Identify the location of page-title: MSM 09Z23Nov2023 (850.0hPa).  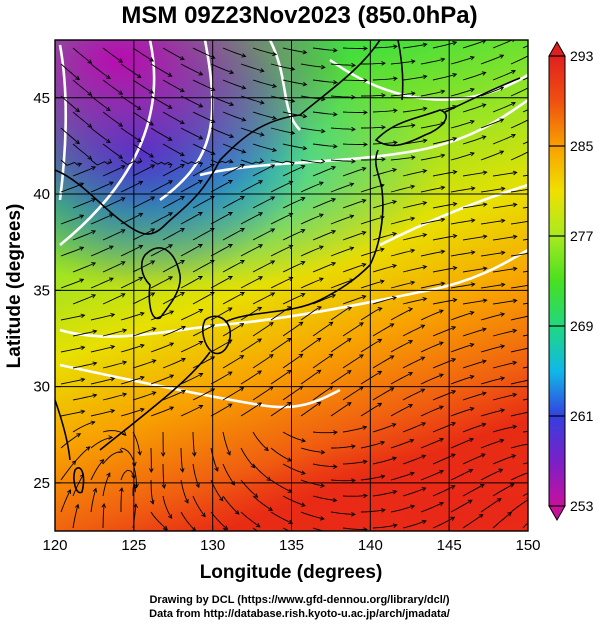
(299, 15).